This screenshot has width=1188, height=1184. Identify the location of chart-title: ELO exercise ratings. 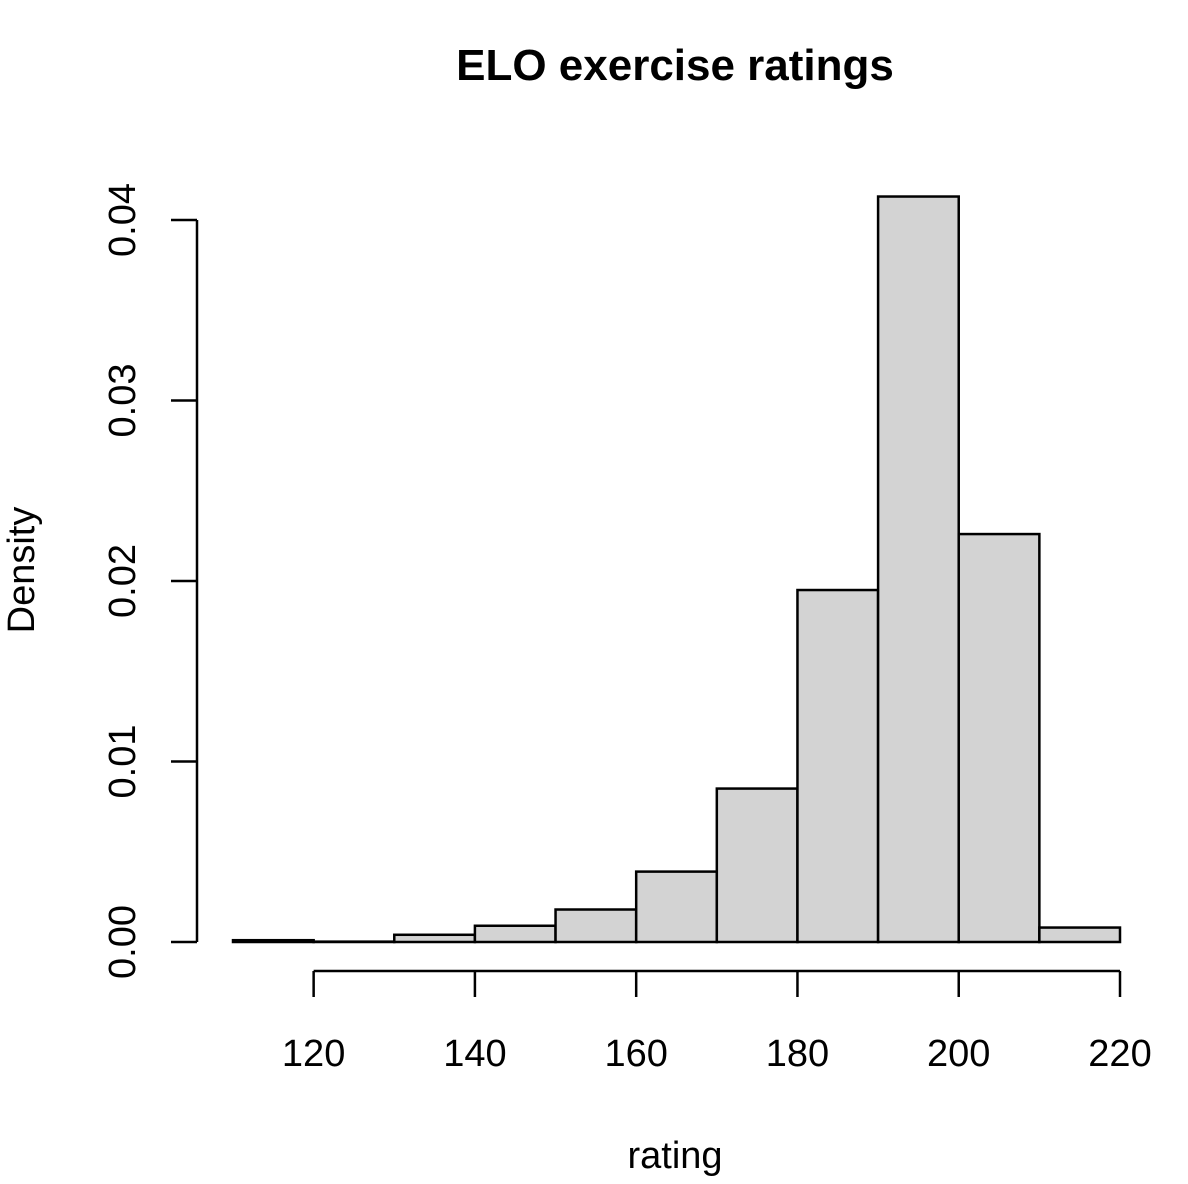
(675, 65).